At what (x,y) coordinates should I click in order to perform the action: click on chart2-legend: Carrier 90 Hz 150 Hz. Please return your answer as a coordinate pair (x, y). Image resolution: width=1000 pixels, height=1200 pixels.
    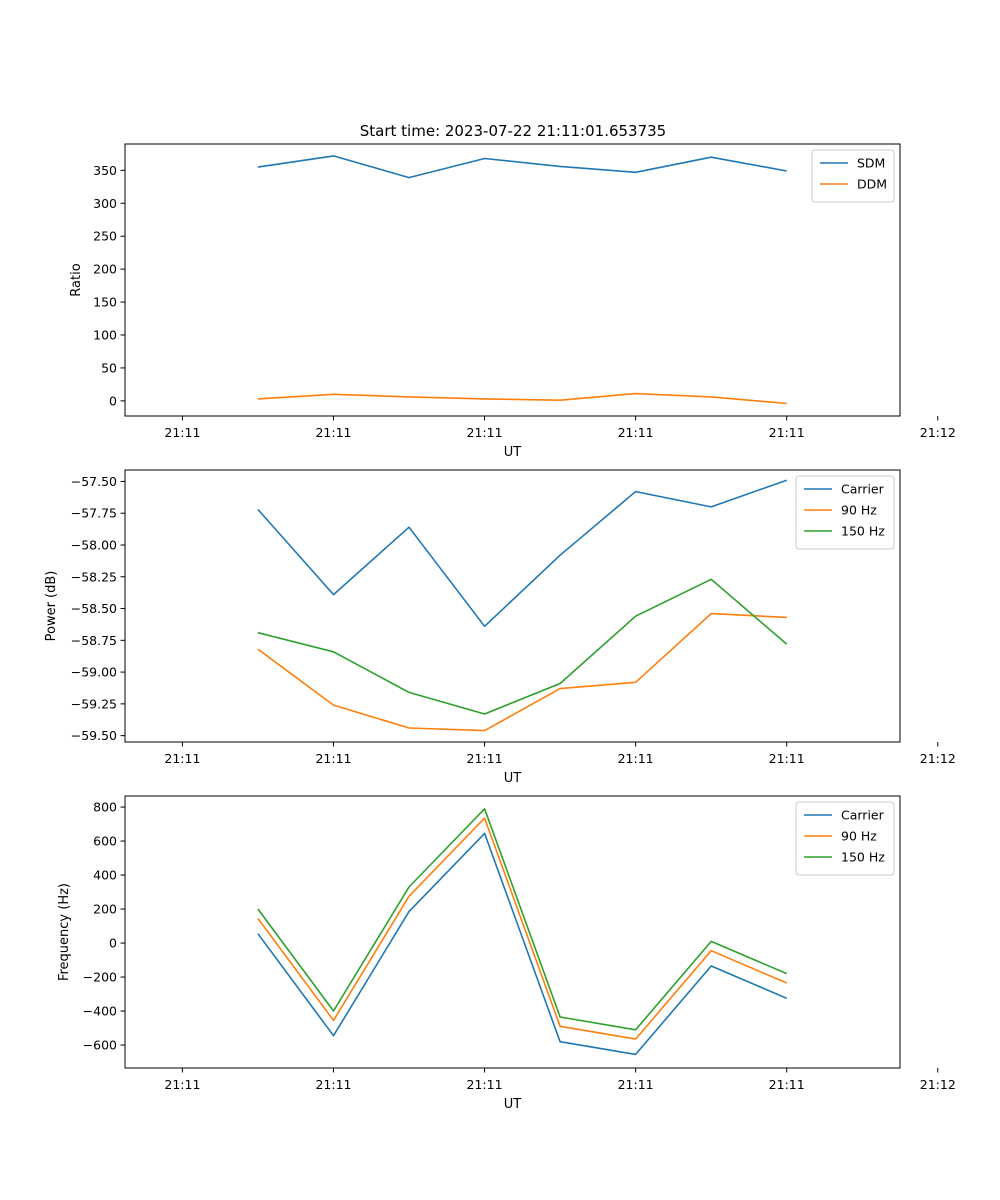
    Looking at the image, I should click on (845, 512).